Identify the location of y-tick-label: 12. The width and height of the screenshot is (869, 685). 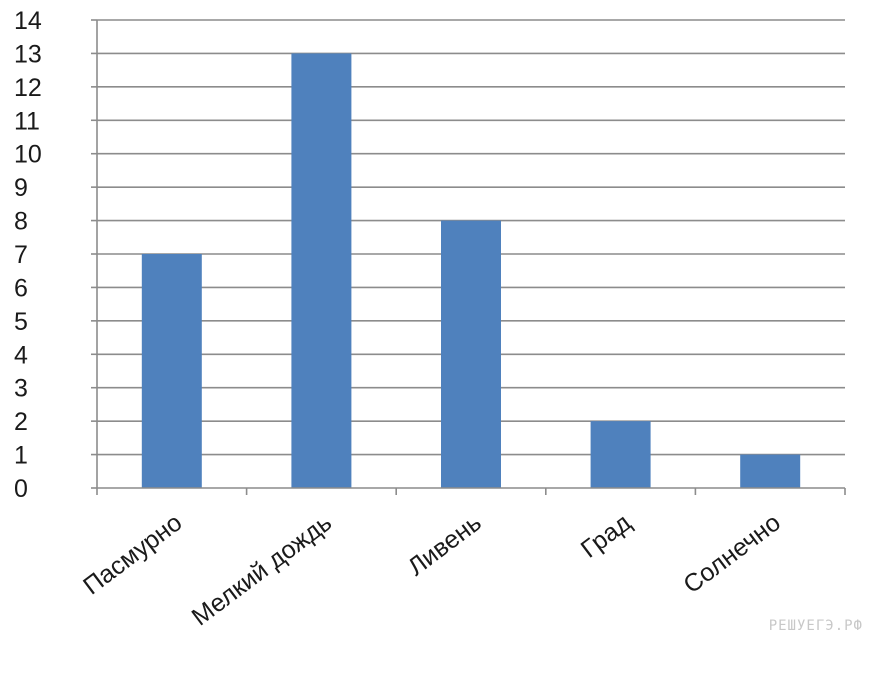
(28, 88).